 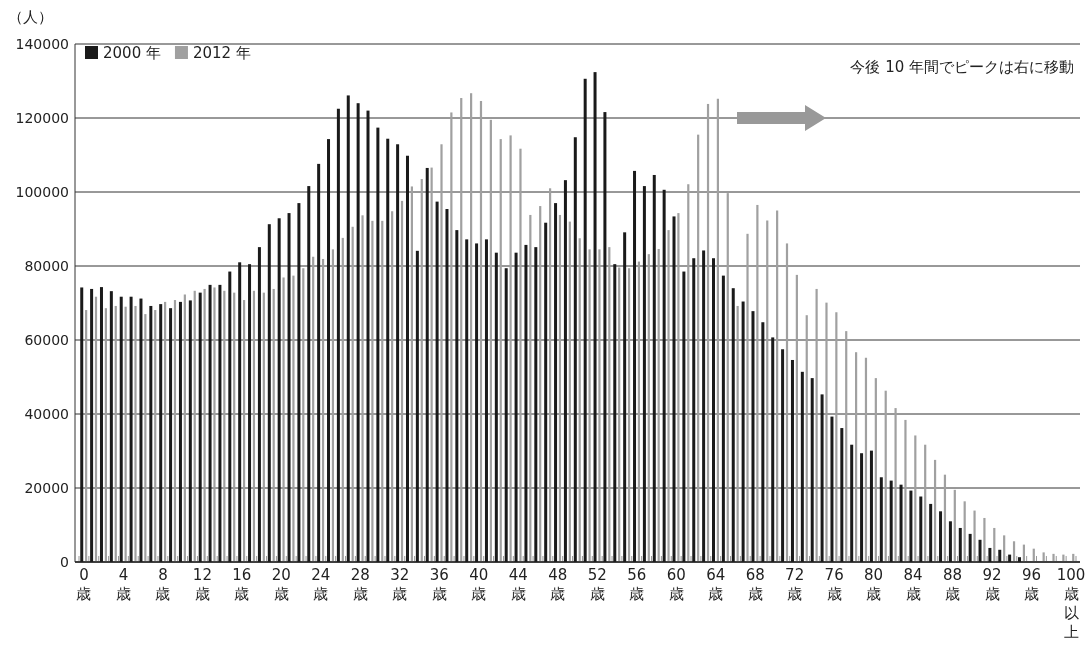 I want to click on x-tick-label: 48歳, so click(x=558, y=584).